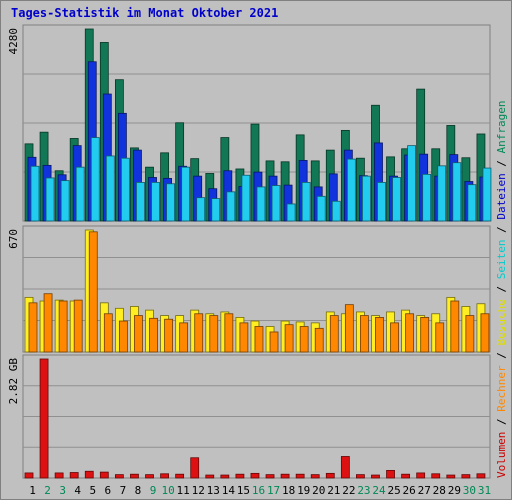 The image size is (512, 500). Describe the element at coordinates (501, 126) in the screenshot. I see `legend-anfragen: Anfragen` at that location.